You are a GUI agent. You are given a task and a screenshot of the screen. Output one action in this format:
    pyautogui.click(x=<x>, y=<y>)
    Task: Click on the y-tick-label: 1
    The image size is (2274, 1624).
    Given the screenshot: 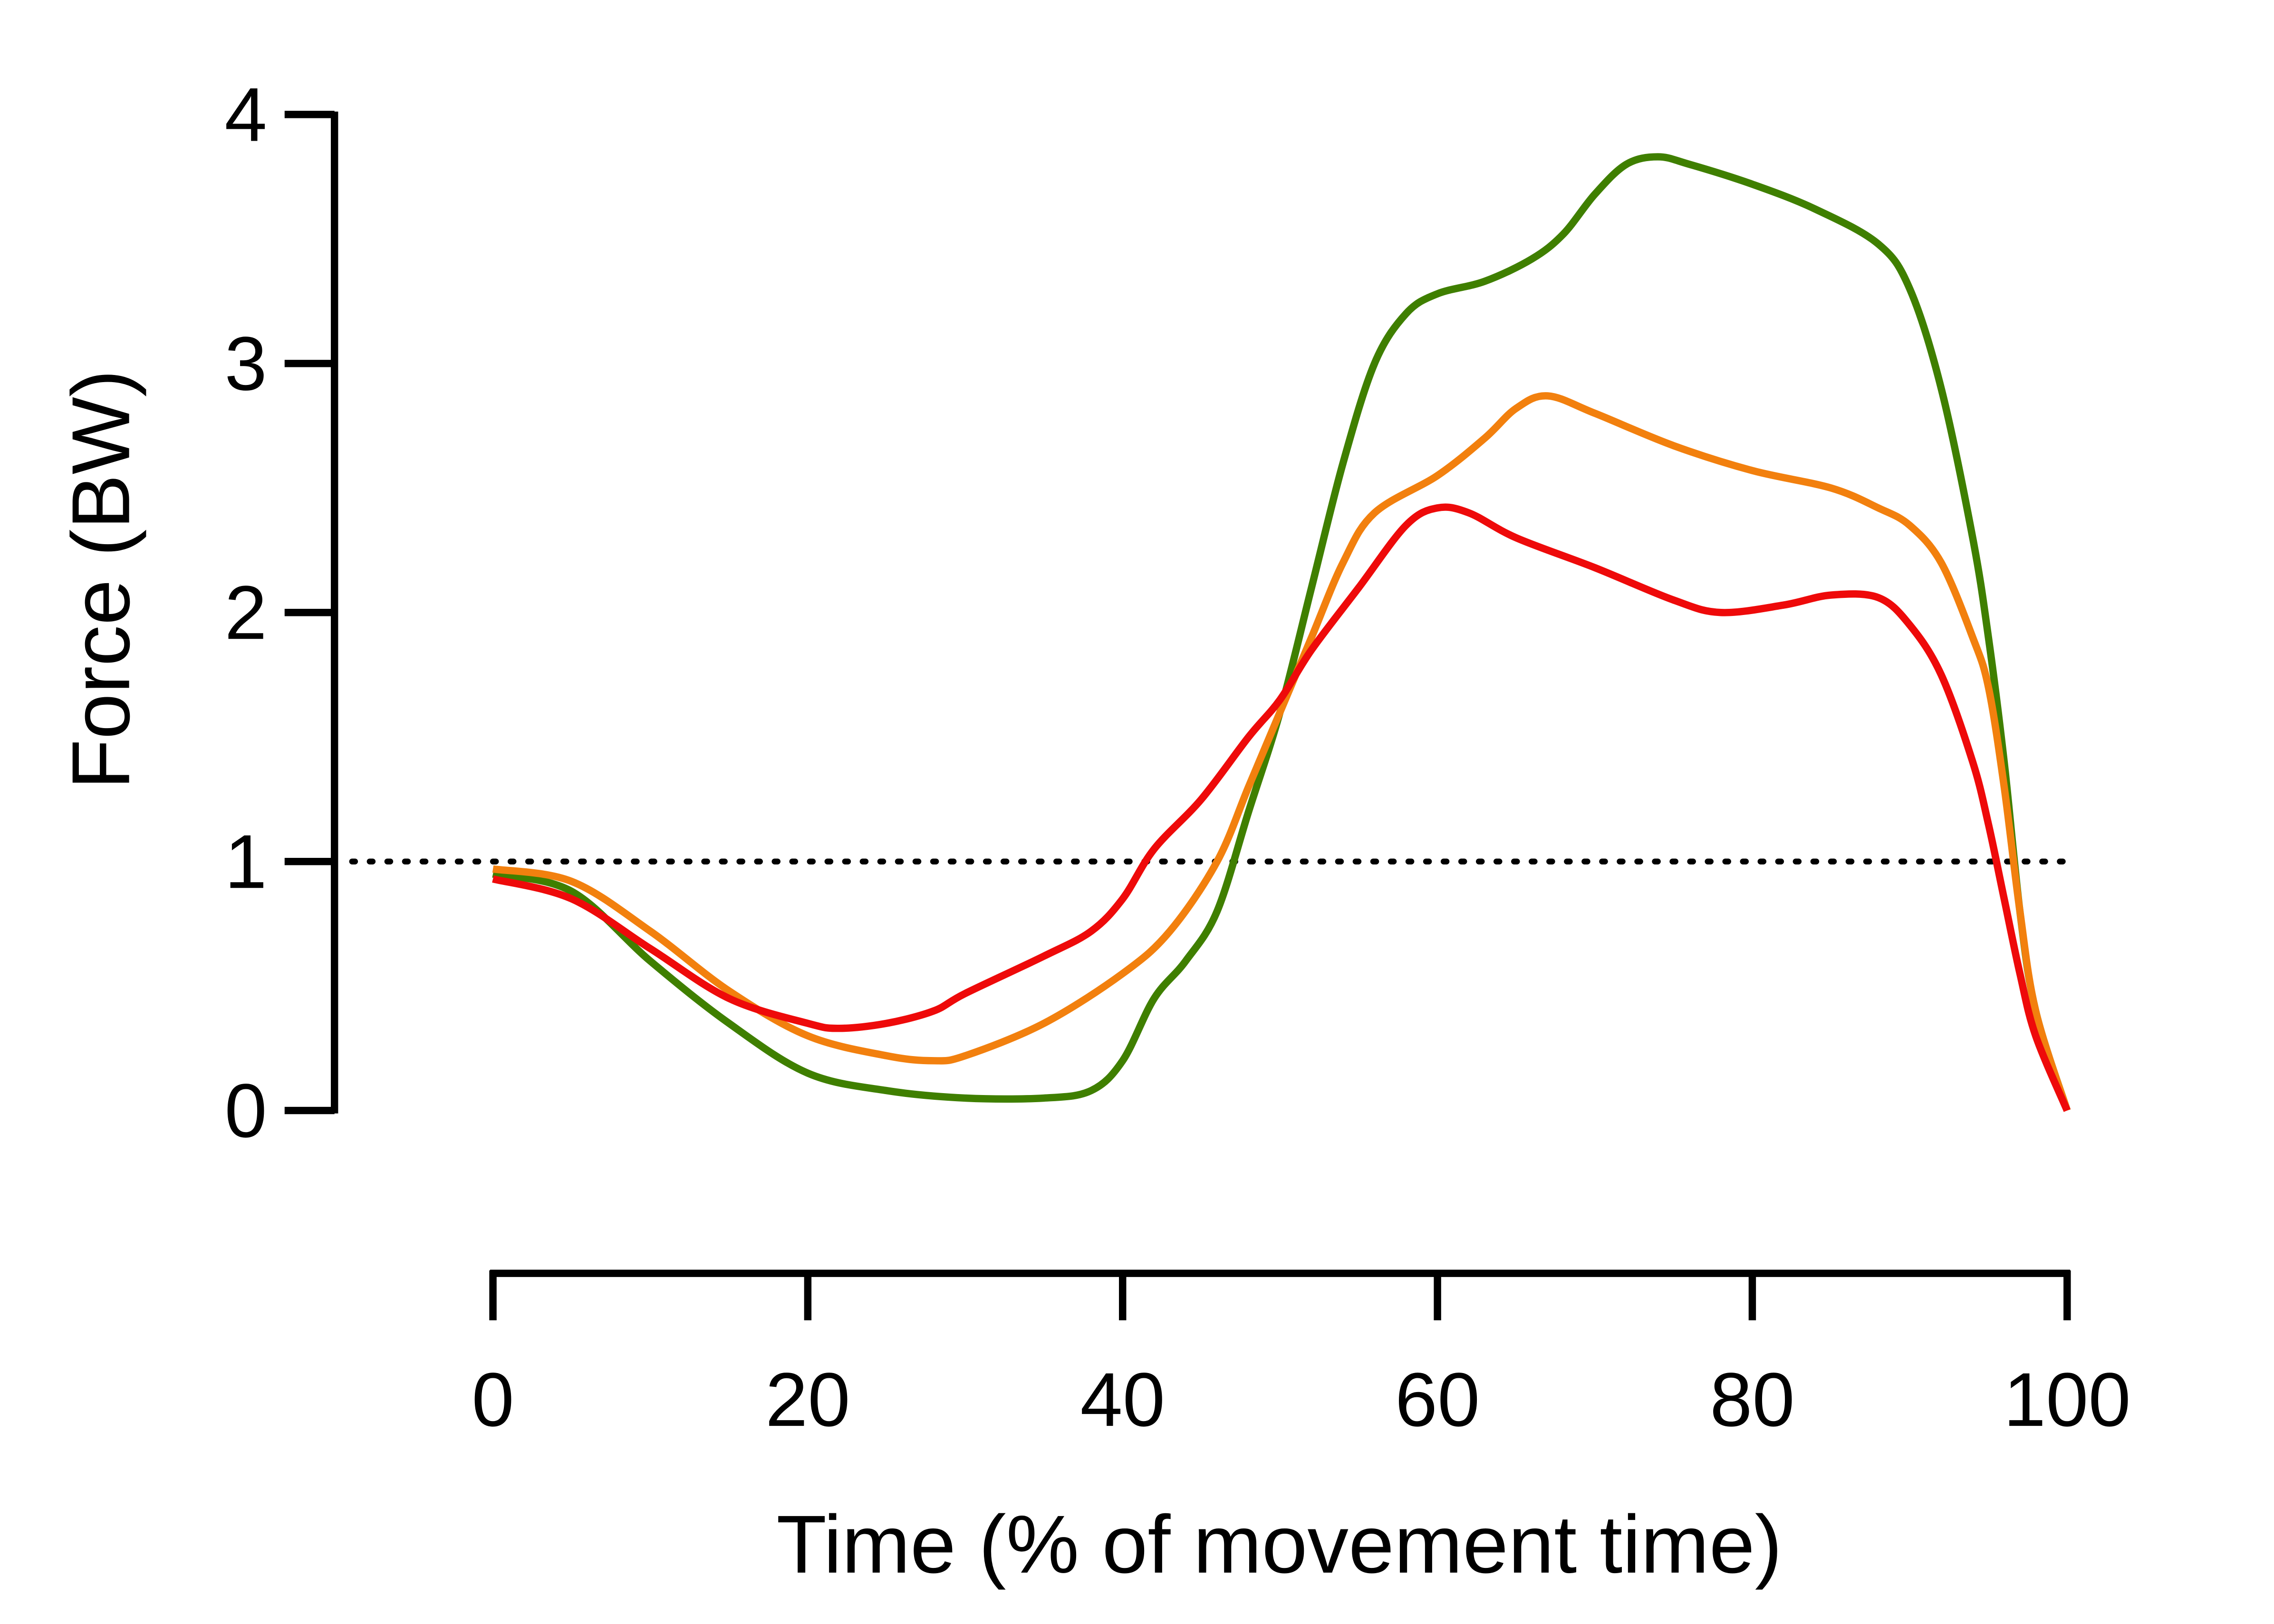 What is the action you would take?
    pyautogui.click(x=245, y=861)
    